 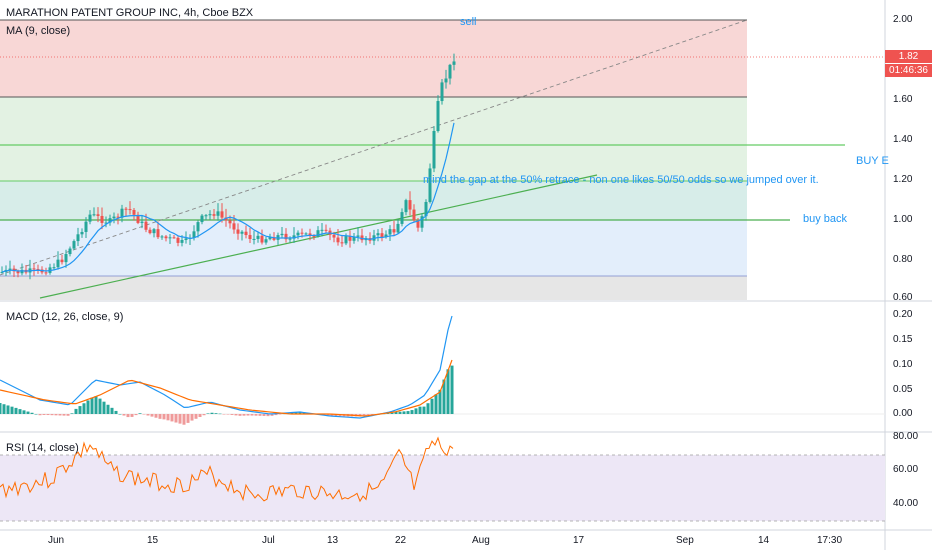 What do you see at coordinates (906, 436) in the screenshot?
I see `rsi-tick: 80.00` at bounding box center [906, 436].